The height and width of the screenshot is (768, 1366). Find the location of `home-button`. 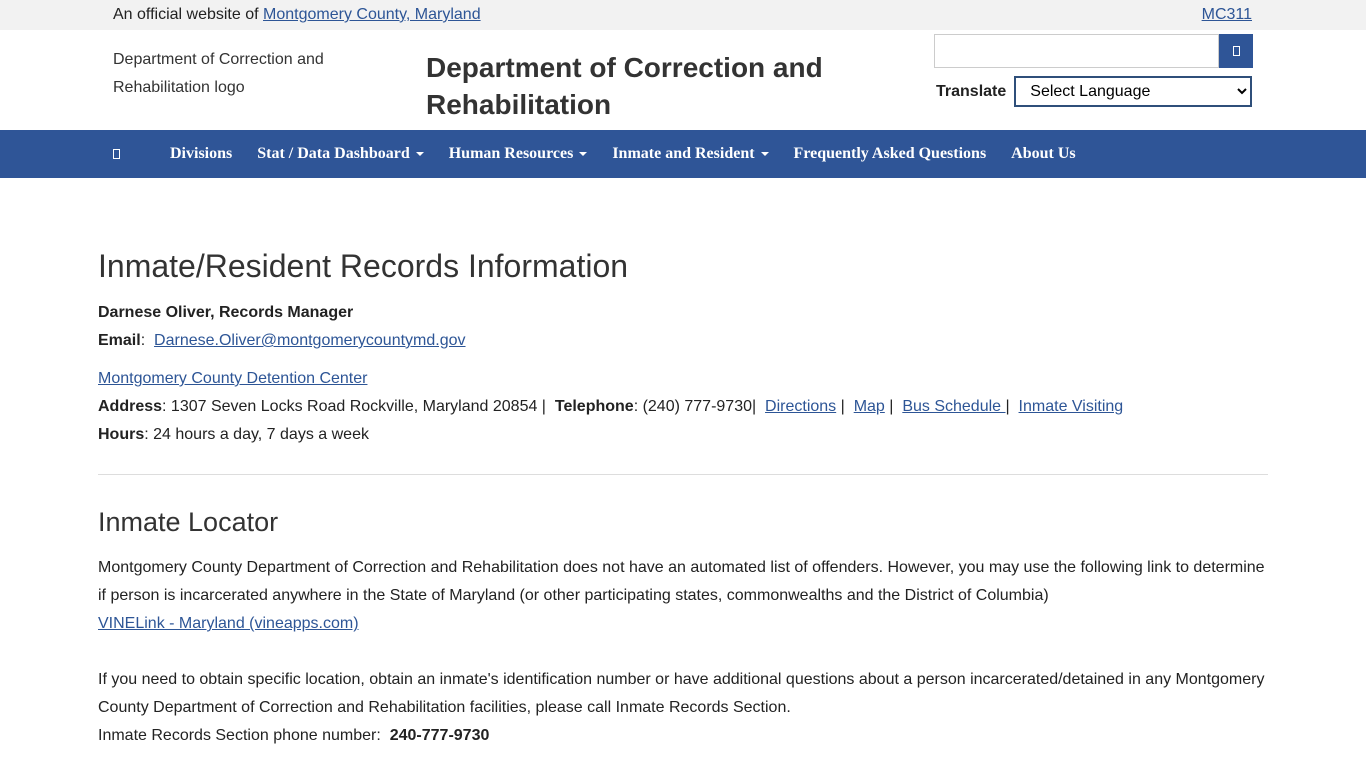

home-button is located at coordinates (129, 154).